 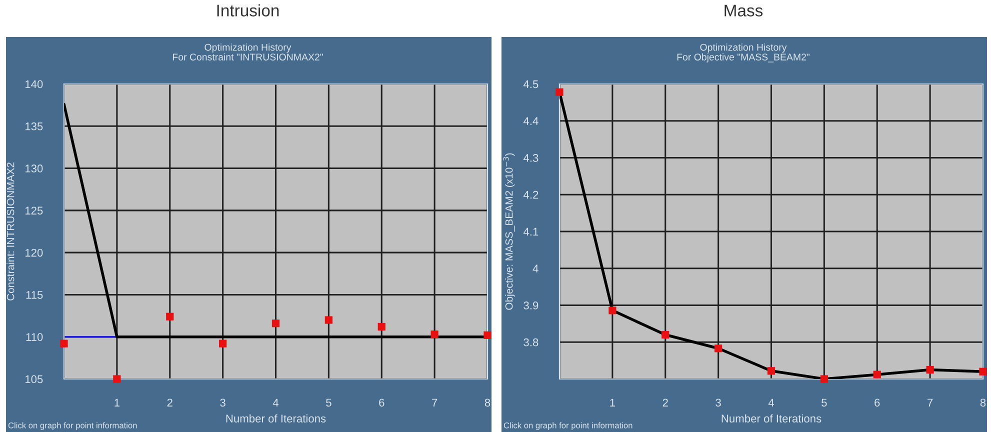 I want to click on y-tick-label: 140, so click(x=34, y=84).